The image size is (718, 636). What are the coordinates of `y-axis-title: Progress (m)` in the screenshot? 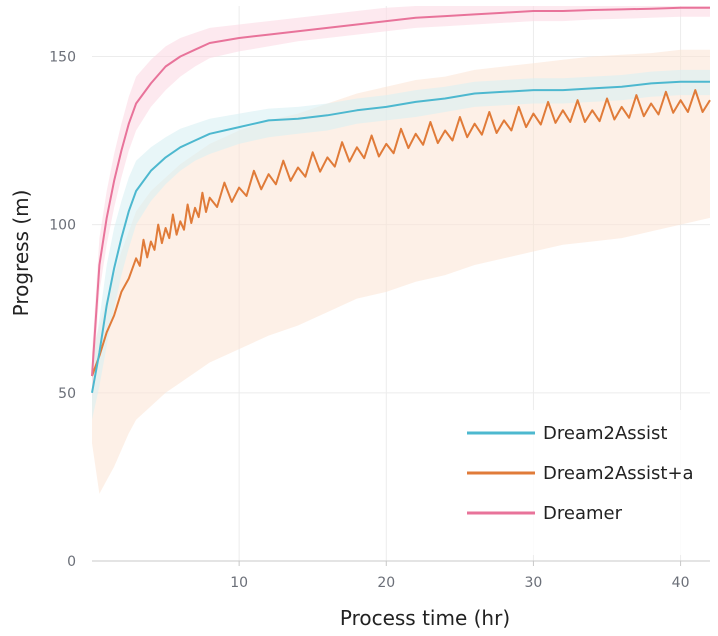 It's located at (21, 253).